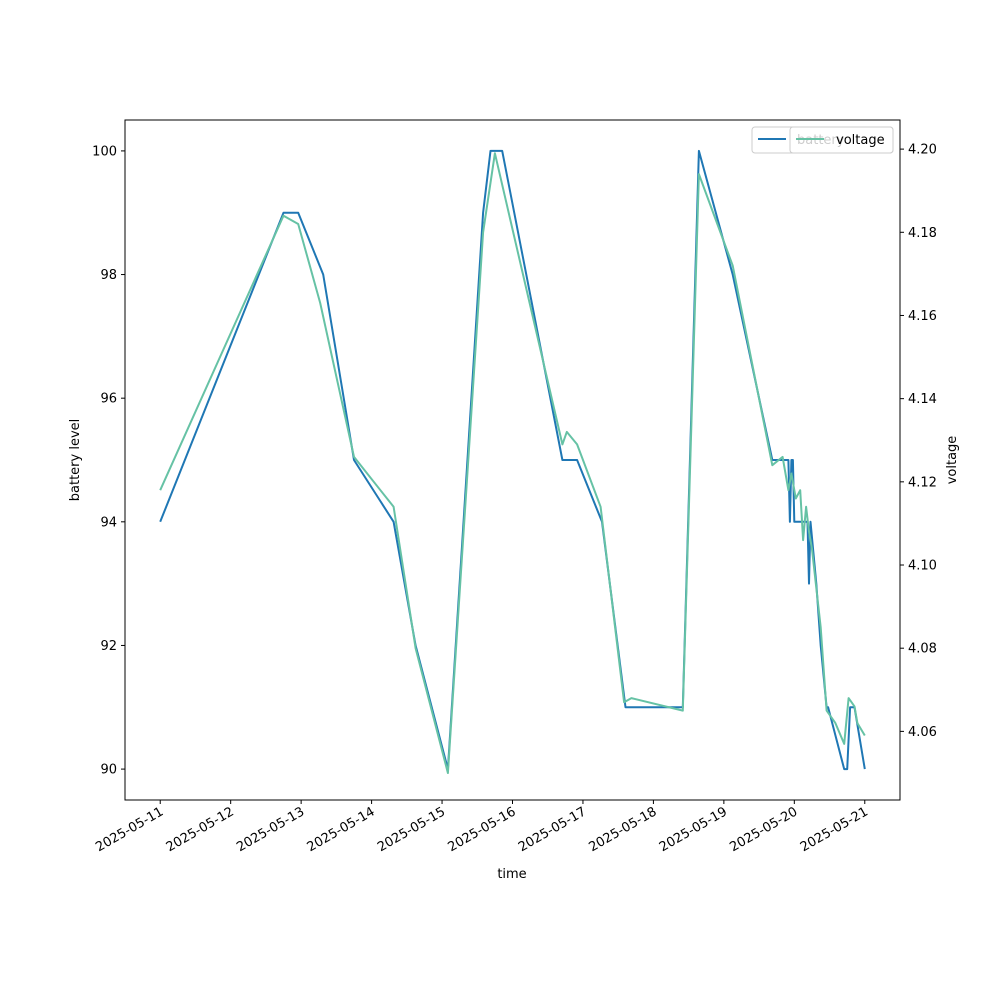  What do you see at coordinates (922, 399) in the screenshot?
I see `y2-tick-label: 4.14` at bounding box center [922, 399].